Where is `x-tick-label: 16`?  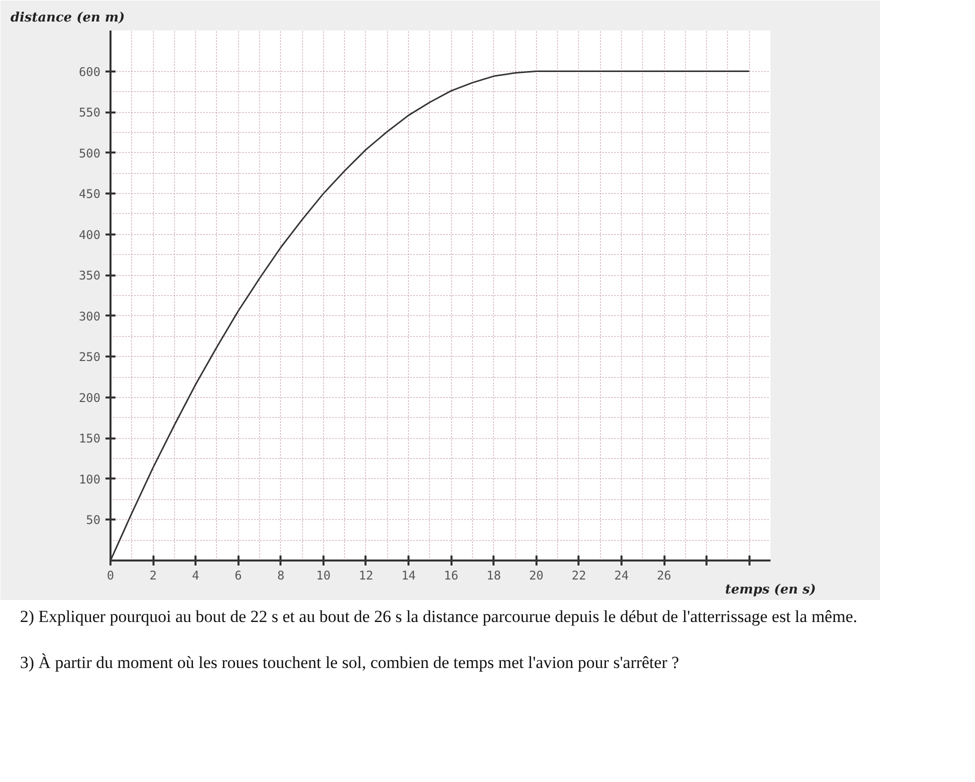
x-tick-label: 16 is located at coordinates (451, 575).